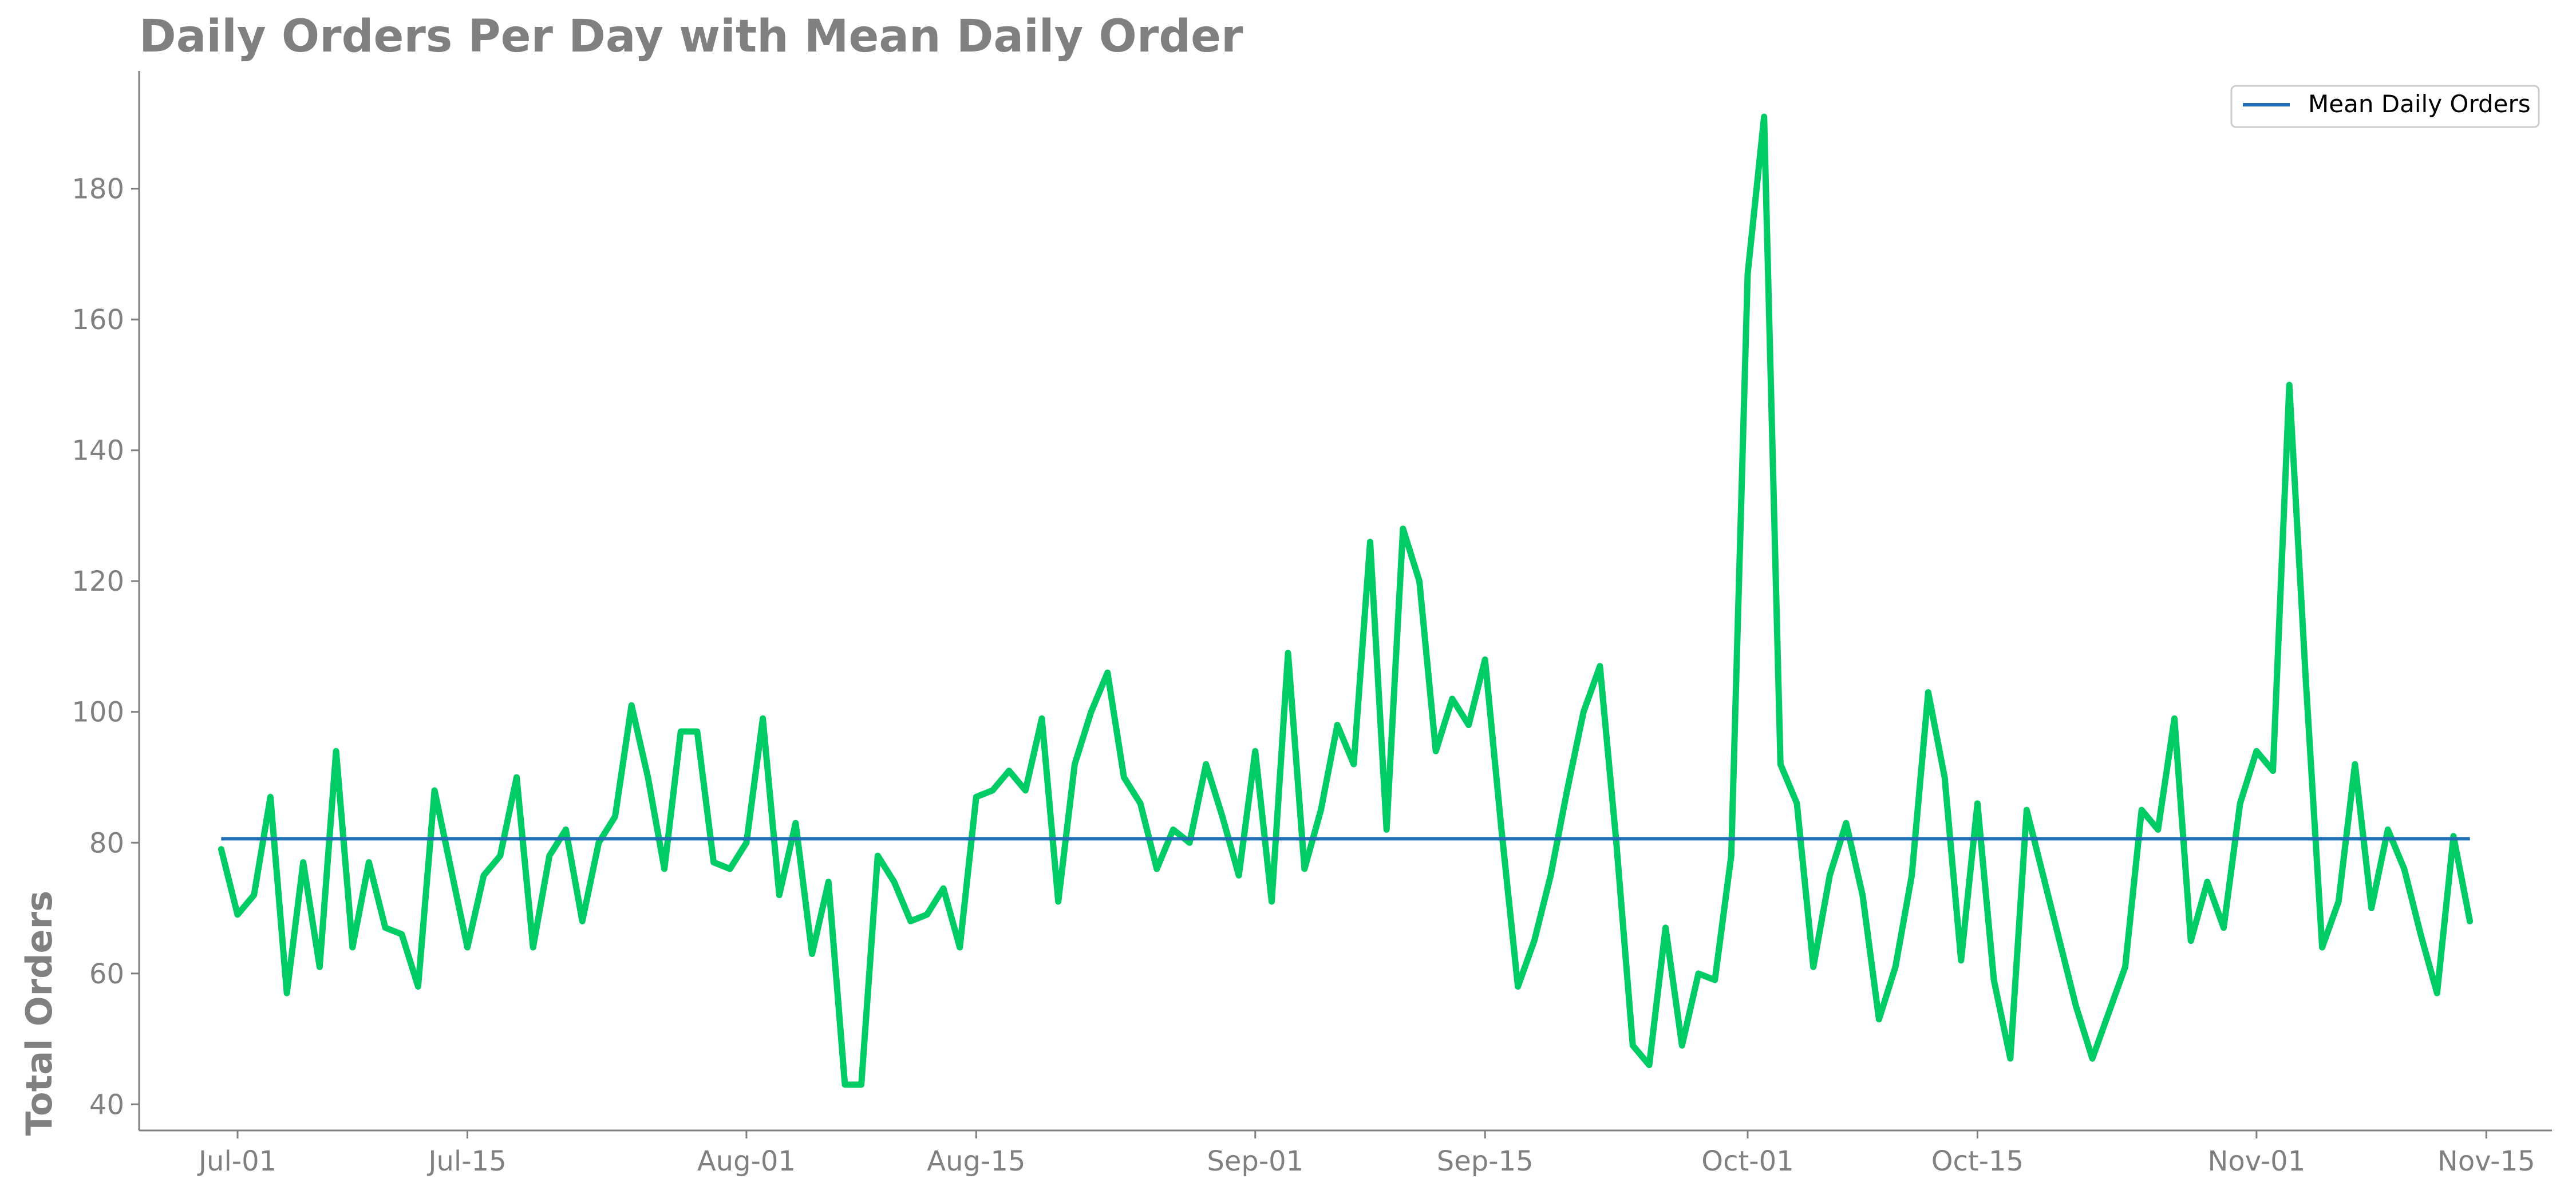 The image size is (2576, 1202). What do you see at coordinates (1485, 1161) in the screenshot?
I see `x-tick-label: Sep-15` at bounding box center [1485, 1161].